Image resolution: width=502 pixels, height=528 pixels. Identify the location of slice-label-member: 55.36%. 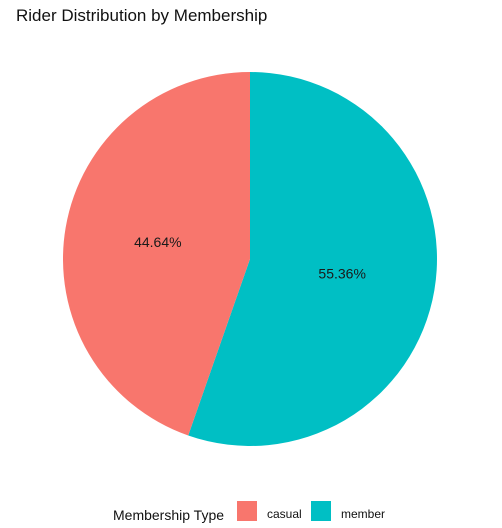
(341, 273).